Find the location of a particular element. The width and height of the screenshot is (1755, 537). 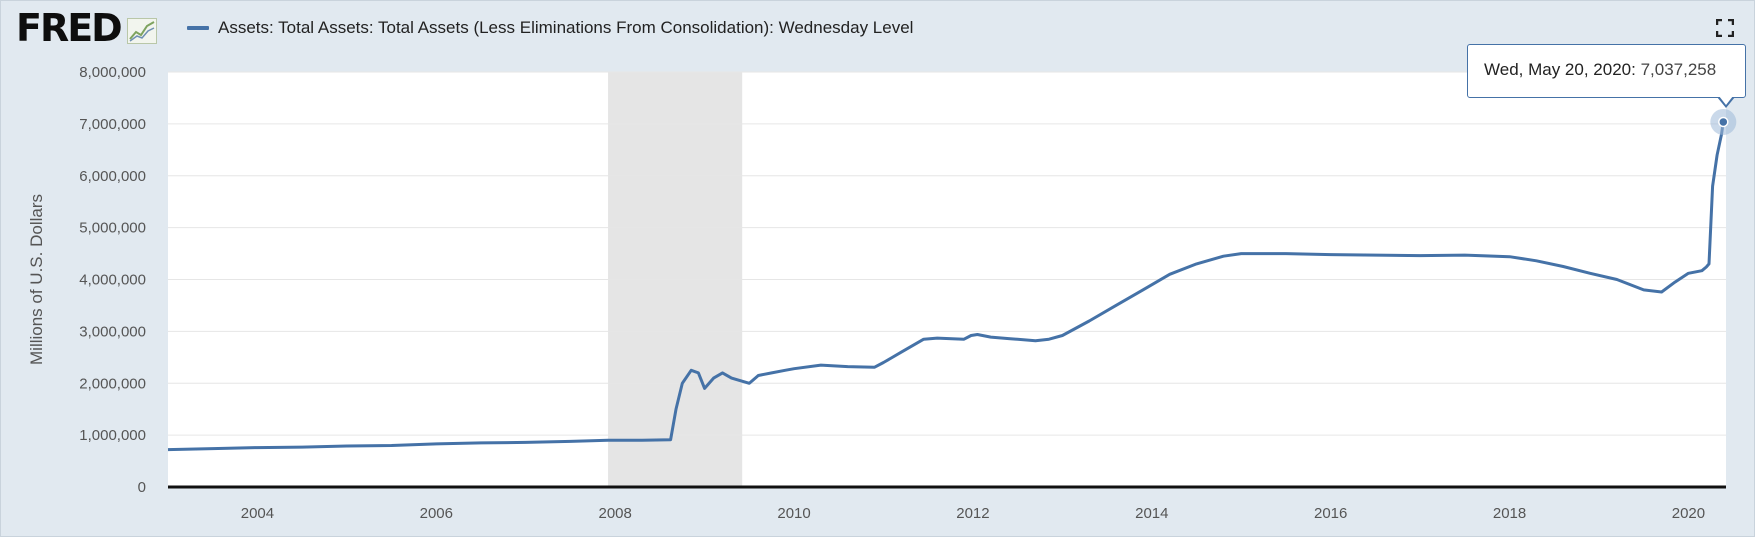

x-tick-label: 2014 is located at coordinates (1151, 513).